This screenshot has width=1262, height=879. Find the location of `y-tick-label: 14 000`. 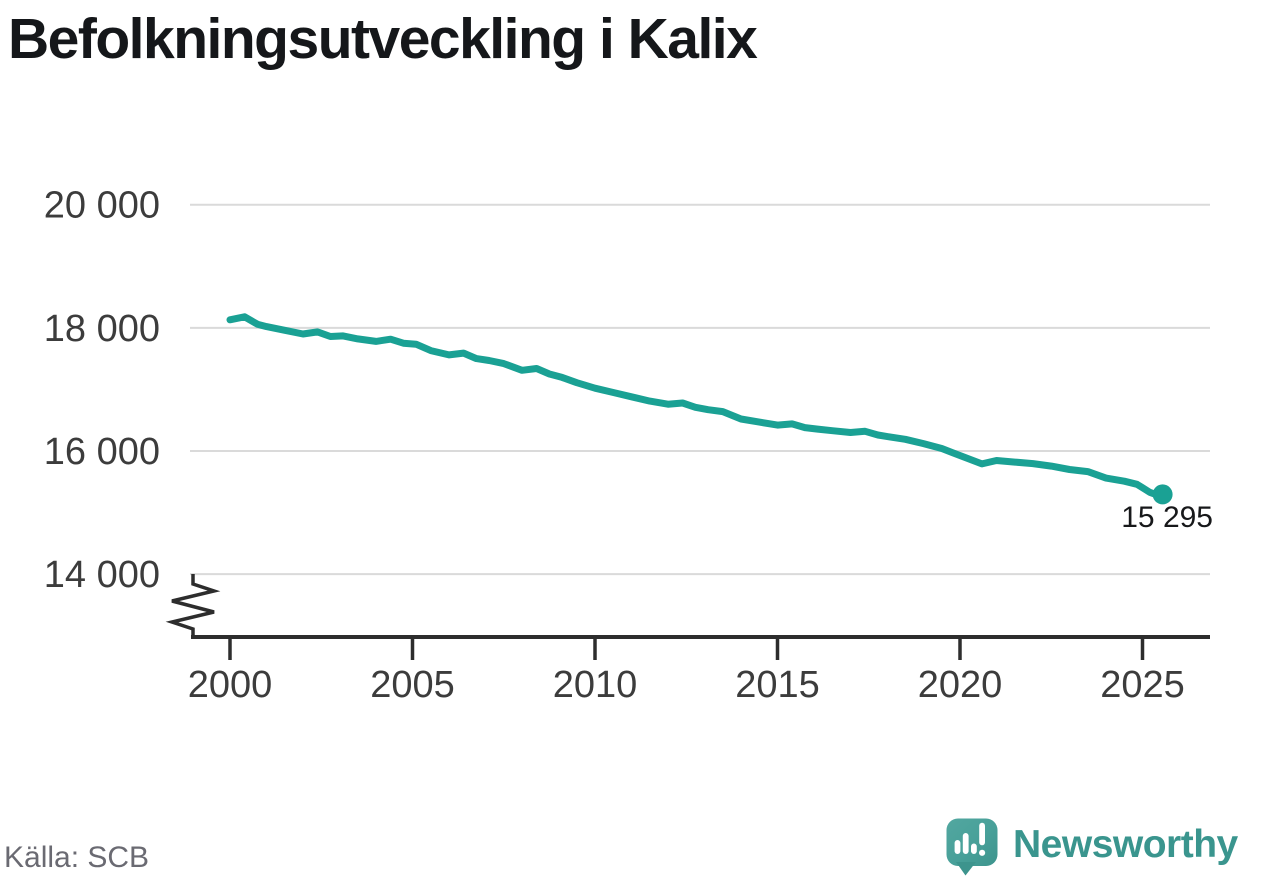

y-tick-label: 14 000 is located at coordinates (102, 575).